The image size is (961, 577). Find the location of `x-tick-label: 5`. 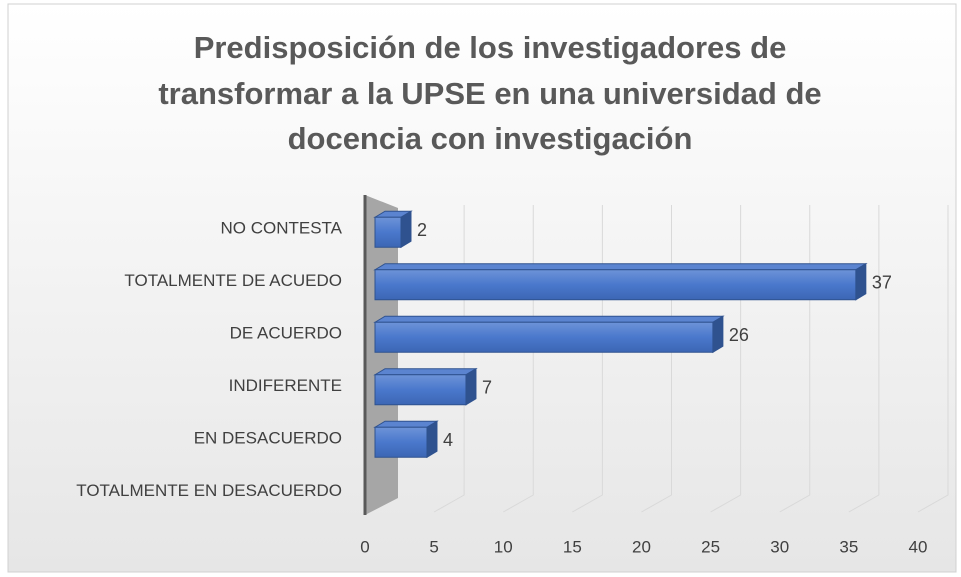

x-tick-label: 5 is located at coordinates (433, 546).